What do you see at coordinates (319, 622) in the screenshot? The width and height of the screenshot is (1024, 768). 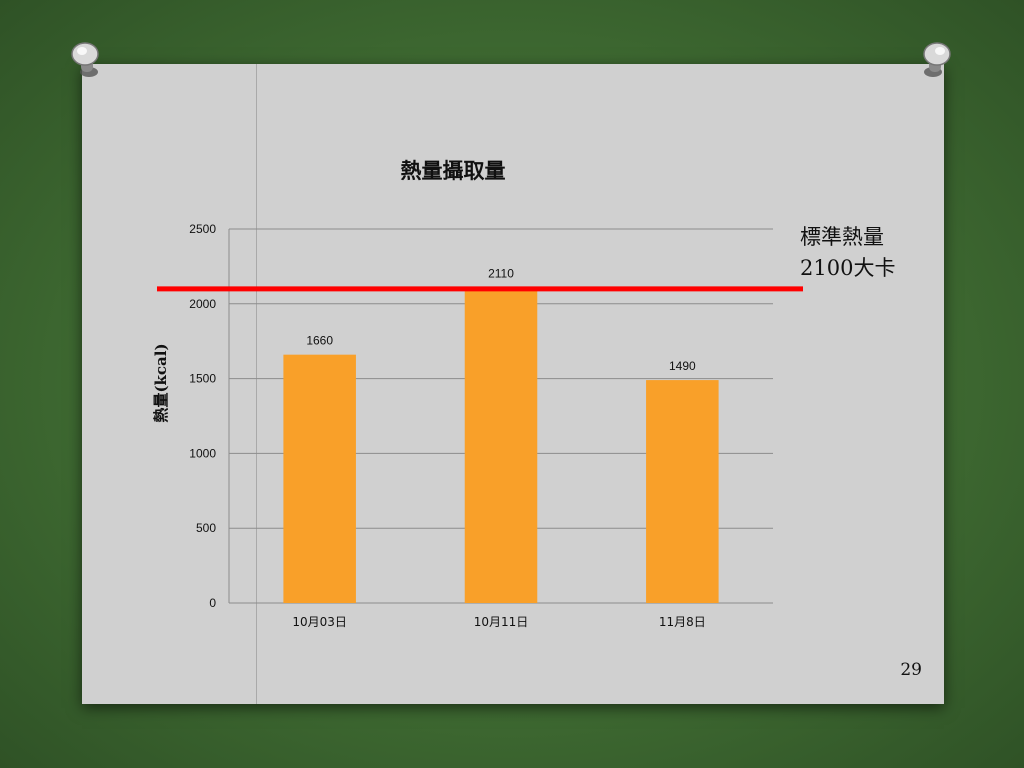 I see `x-tick-label: 10月03日` at bounding box center [319, 622].